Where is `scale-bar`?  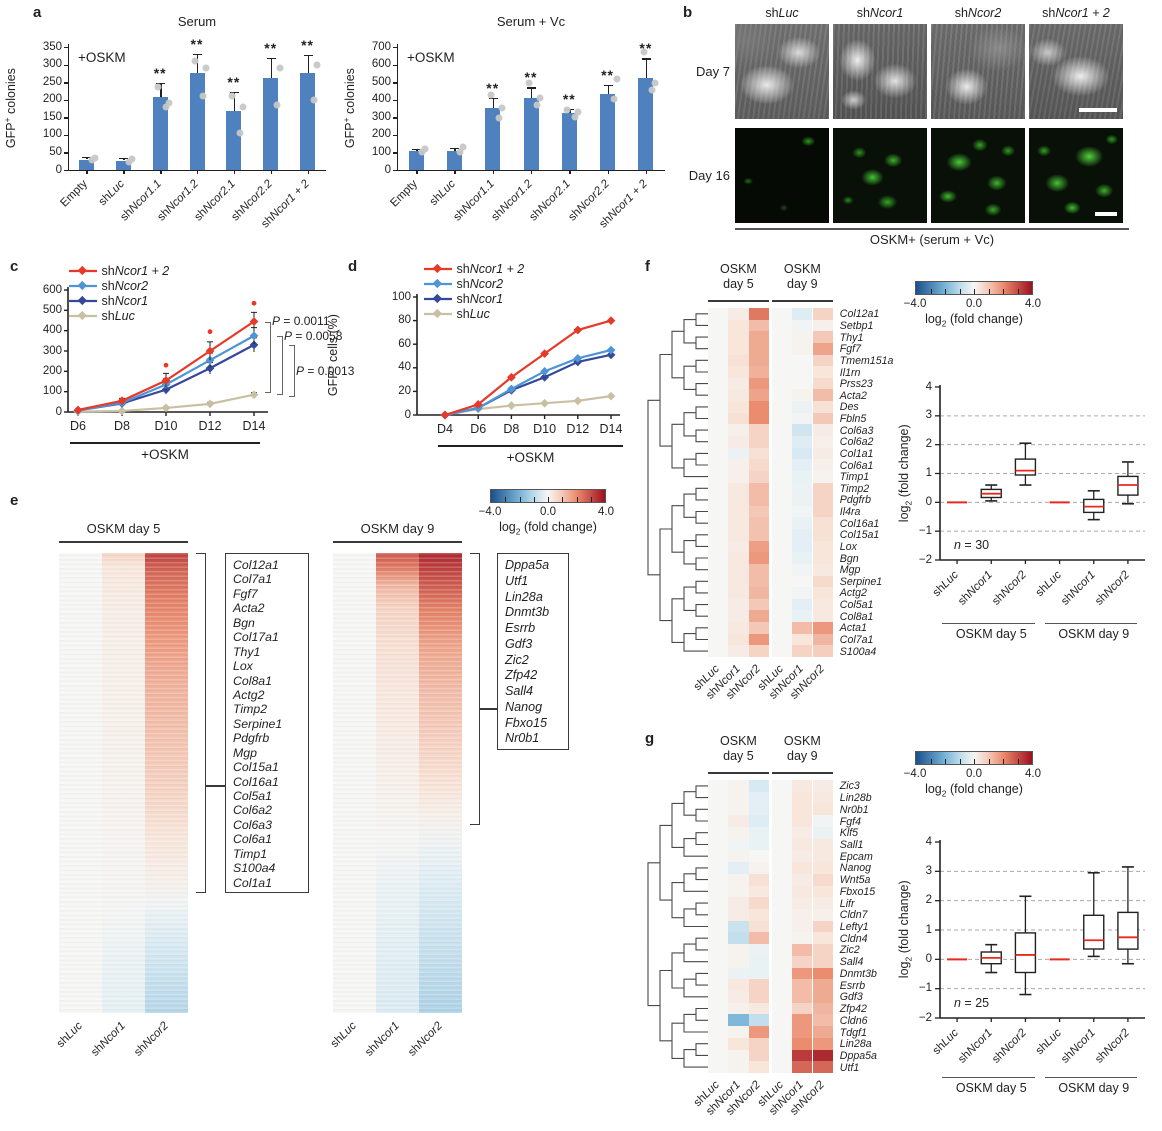 scale-bar is located at coordinates (1106, 213).